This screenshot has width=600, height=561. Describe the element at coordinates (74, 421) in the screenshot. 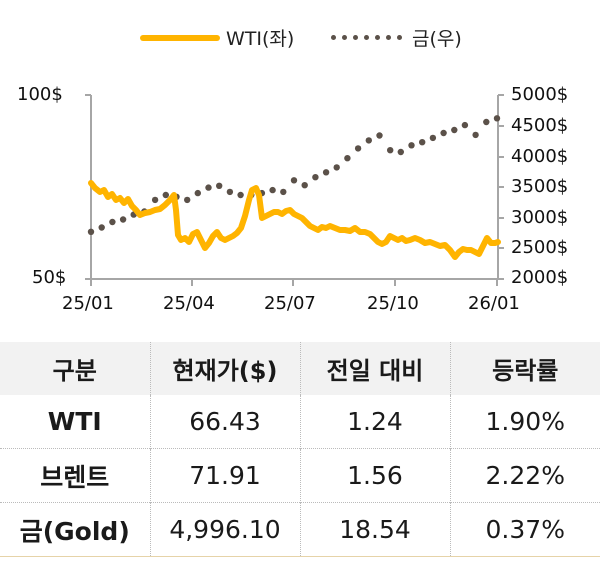

I see `row-label: WTI` at that location.